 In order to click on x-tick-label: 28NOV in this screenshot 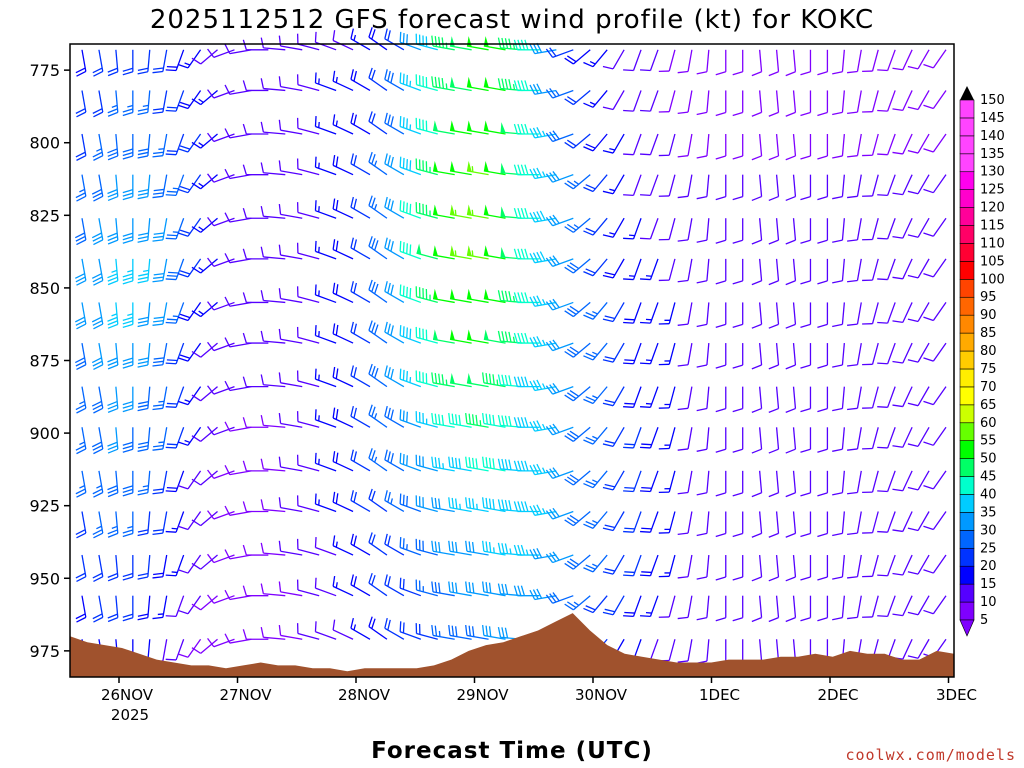, I will do `click(364, 695)`.